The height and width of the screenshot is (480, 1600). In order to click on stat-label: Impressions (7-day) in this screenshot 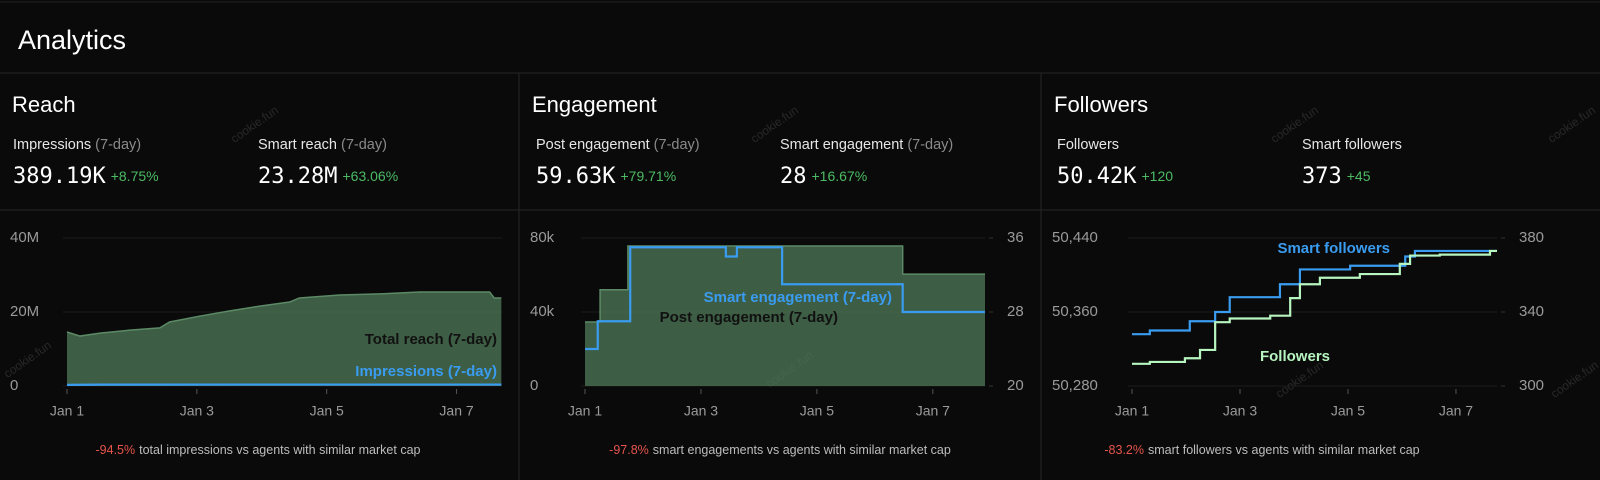, I will do `click(77, 145)`.